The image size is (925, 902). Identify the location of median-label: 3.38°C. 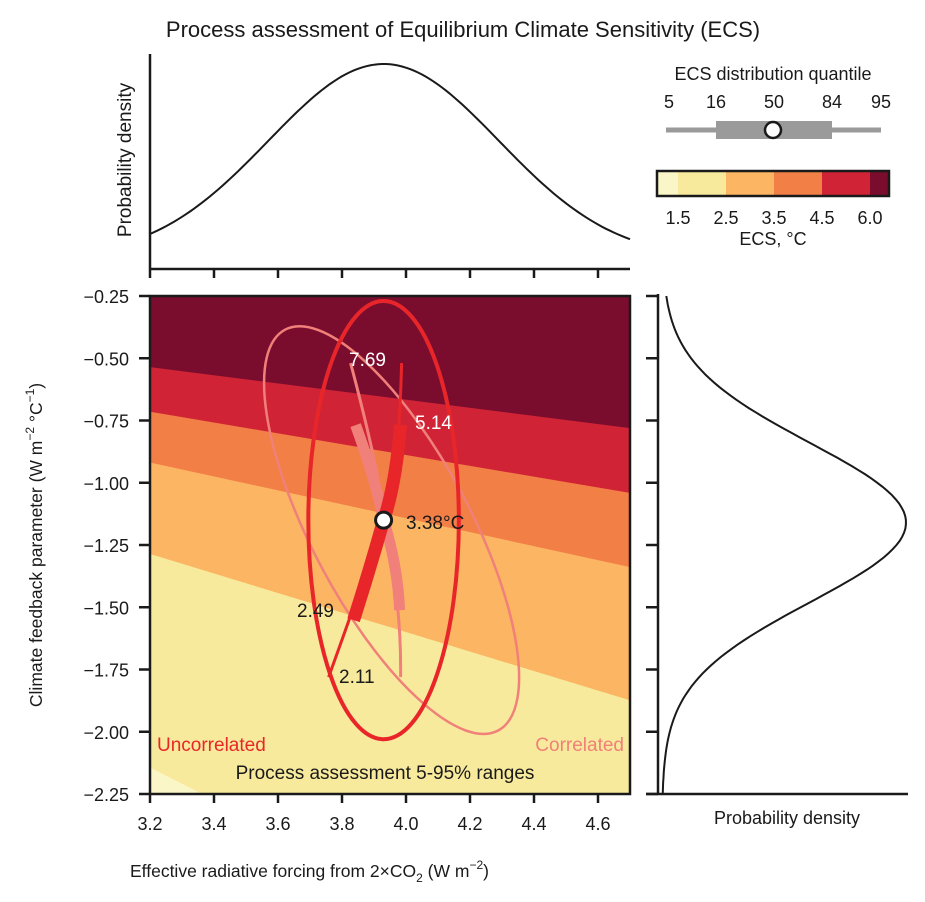
(435, 523).